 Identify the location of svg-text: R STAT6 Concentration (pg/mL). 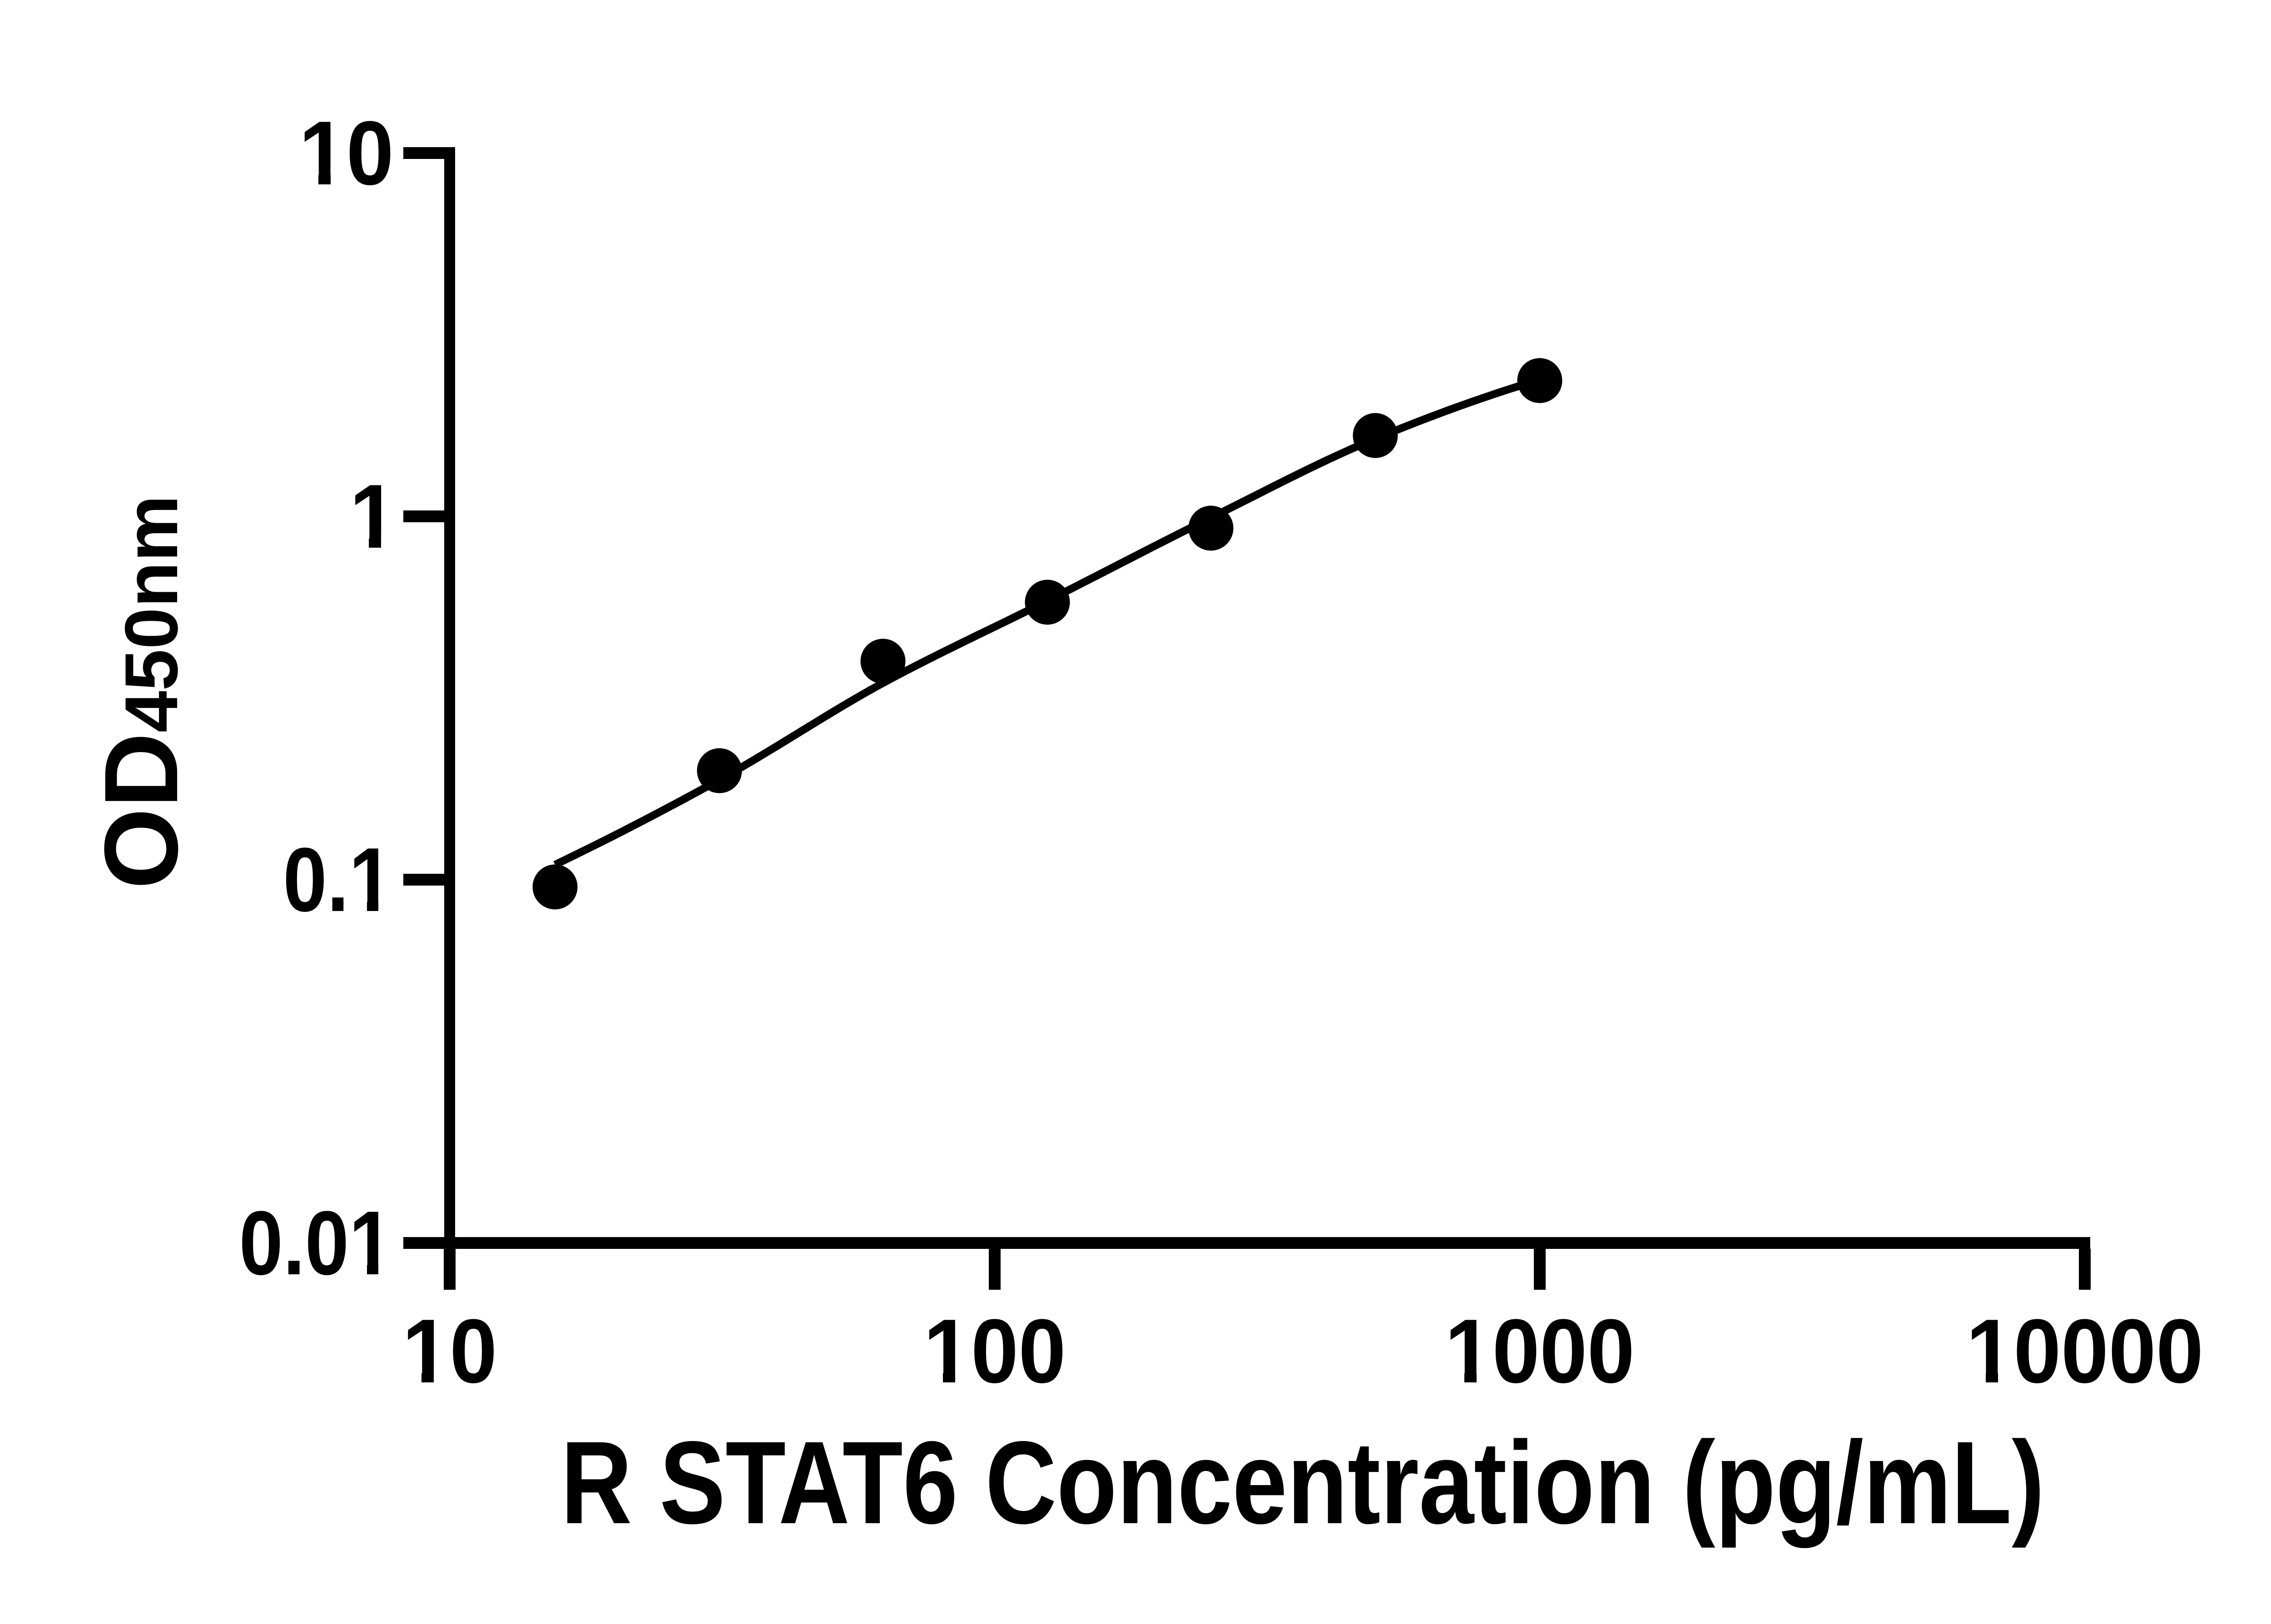
(1303, 1482).